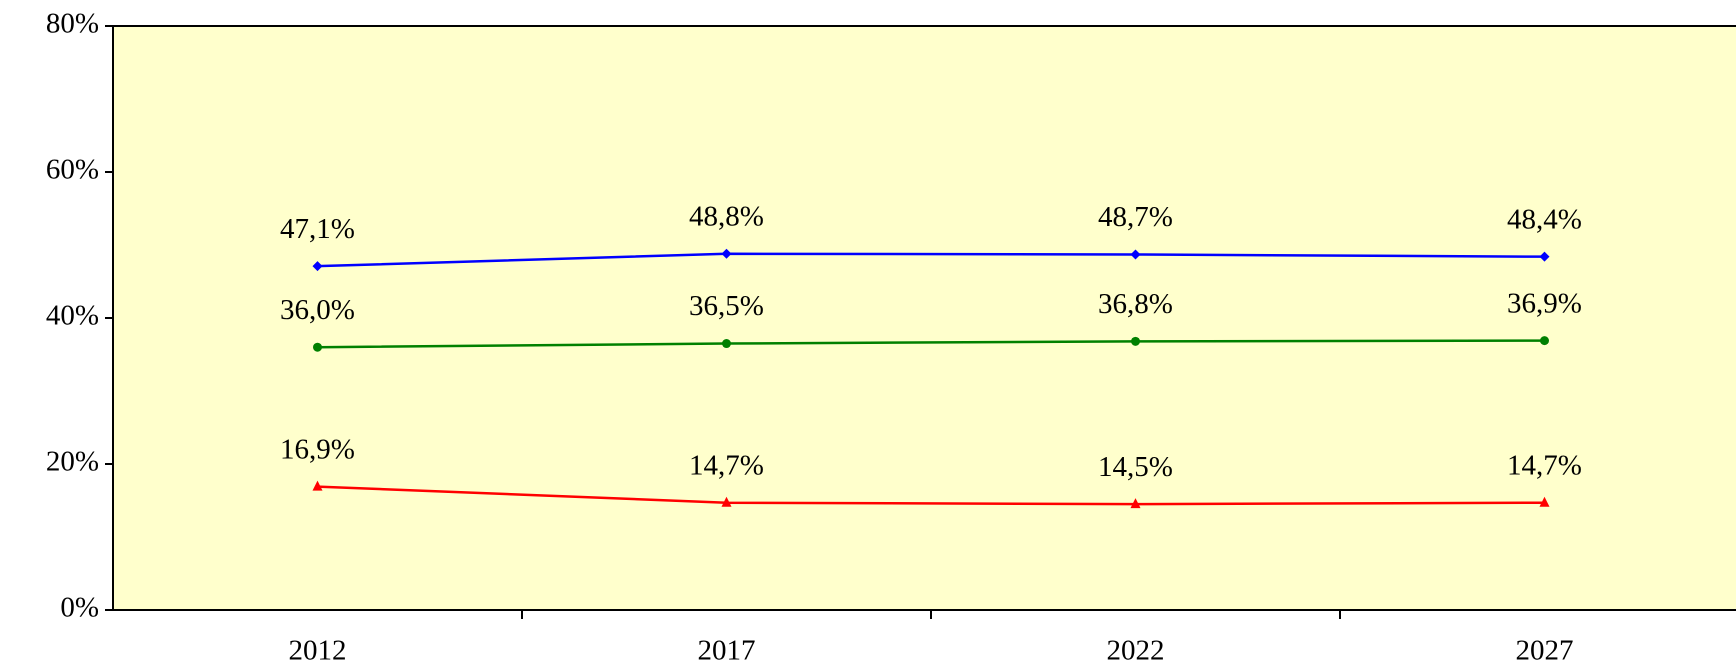 This screenshot has height=668, width=1736. Describe the element at coordinates (1135, 304) in the screenshot. I see `data-label: 36,8%` at that location.